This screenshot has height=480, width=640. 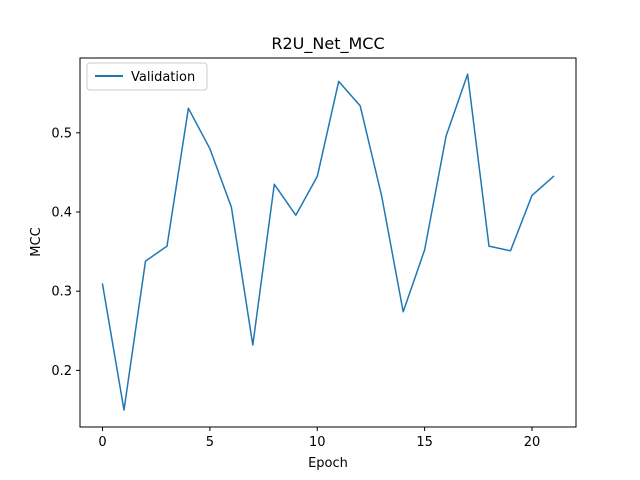 What do you see at coordinates (61, 213) in the screenshot?
I see `y-tick-label: 0.4` at bounding box center [61, 213].